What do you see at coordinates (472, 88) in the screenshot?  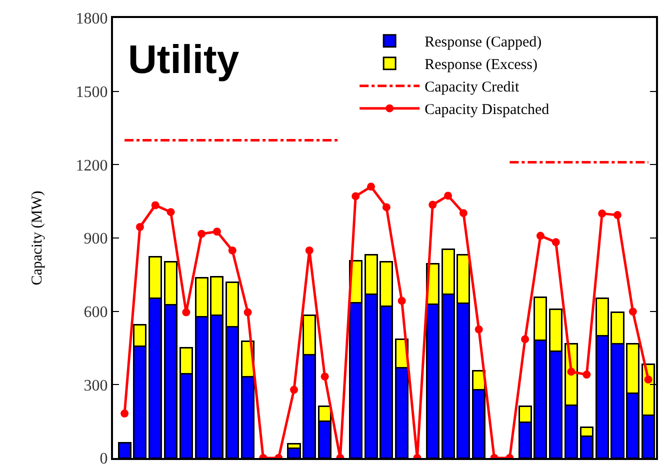 I see `legend-label: Capacity Credit` at bounding box center [472, 88].